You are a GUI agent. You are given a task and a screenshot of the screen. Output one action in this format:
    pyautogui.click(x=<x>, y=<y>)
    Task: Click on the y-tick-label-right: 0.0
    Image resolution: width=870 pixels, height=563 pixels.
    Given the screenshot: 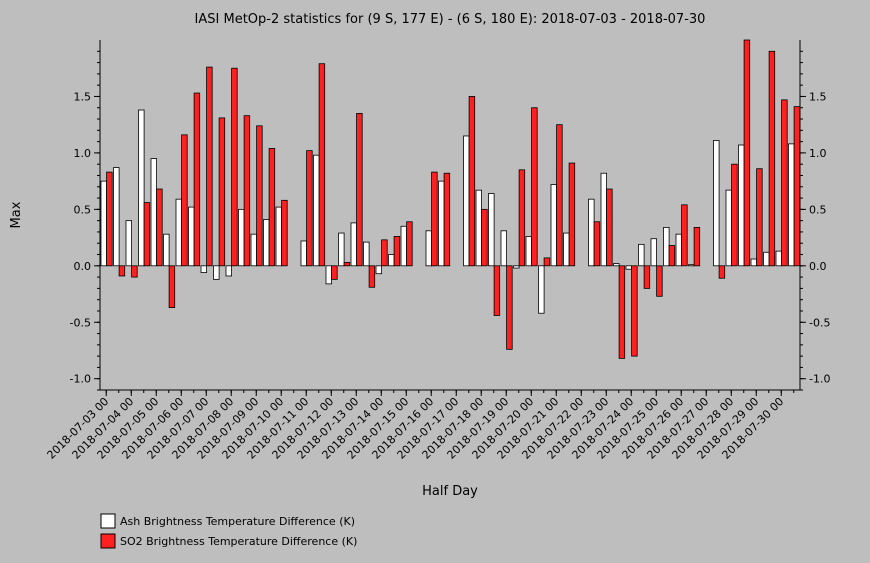 What is the action you would take?
    pyautogui.click(x=818, y=266)
    